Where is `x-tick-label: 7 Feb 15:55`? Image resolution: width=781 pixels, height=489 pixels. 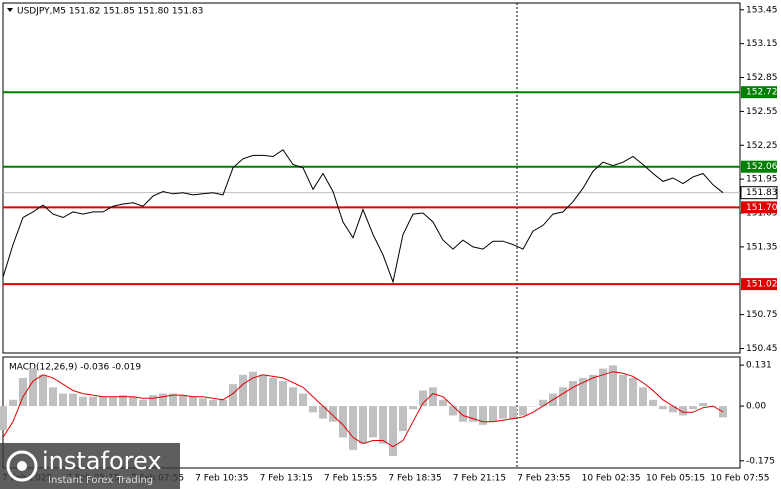 x-tick-label: 7 Feb 15:55 is located at coordinates (350, 479).